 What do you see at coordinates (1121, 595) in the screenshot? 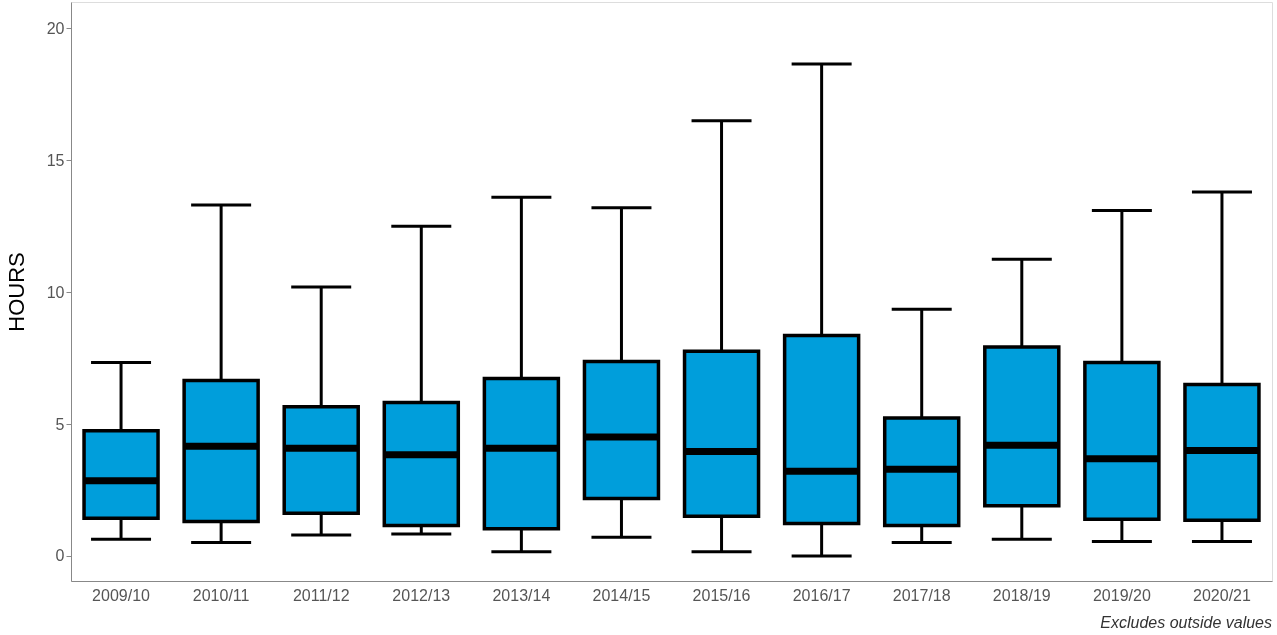
I see `x-tick-label: 2019/20` at bounding box center [1121, 595].